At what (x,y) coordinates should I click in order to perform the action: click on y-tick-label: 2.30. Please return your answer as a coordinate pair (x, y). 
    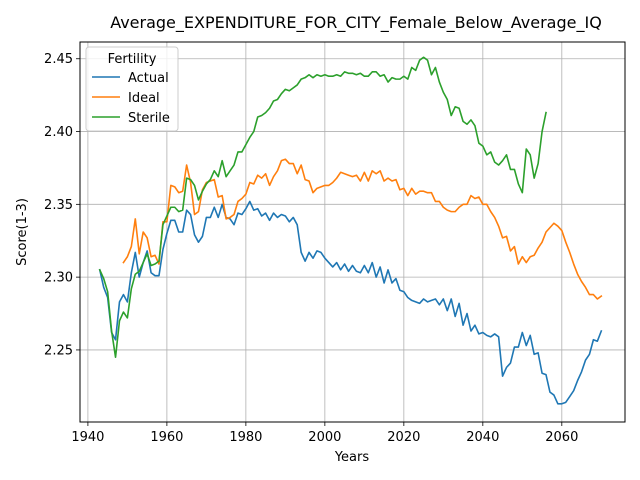
    Looking at the image, I should click on (58, 278).